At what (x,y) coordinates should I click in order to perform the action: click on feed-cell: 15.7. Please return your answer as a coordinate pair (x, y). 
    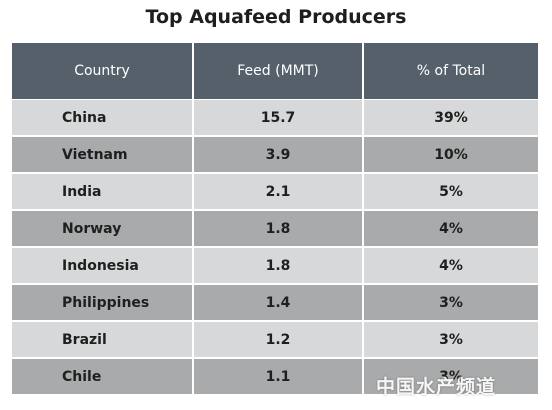
    Looking at the image, I should click on (279, 117).